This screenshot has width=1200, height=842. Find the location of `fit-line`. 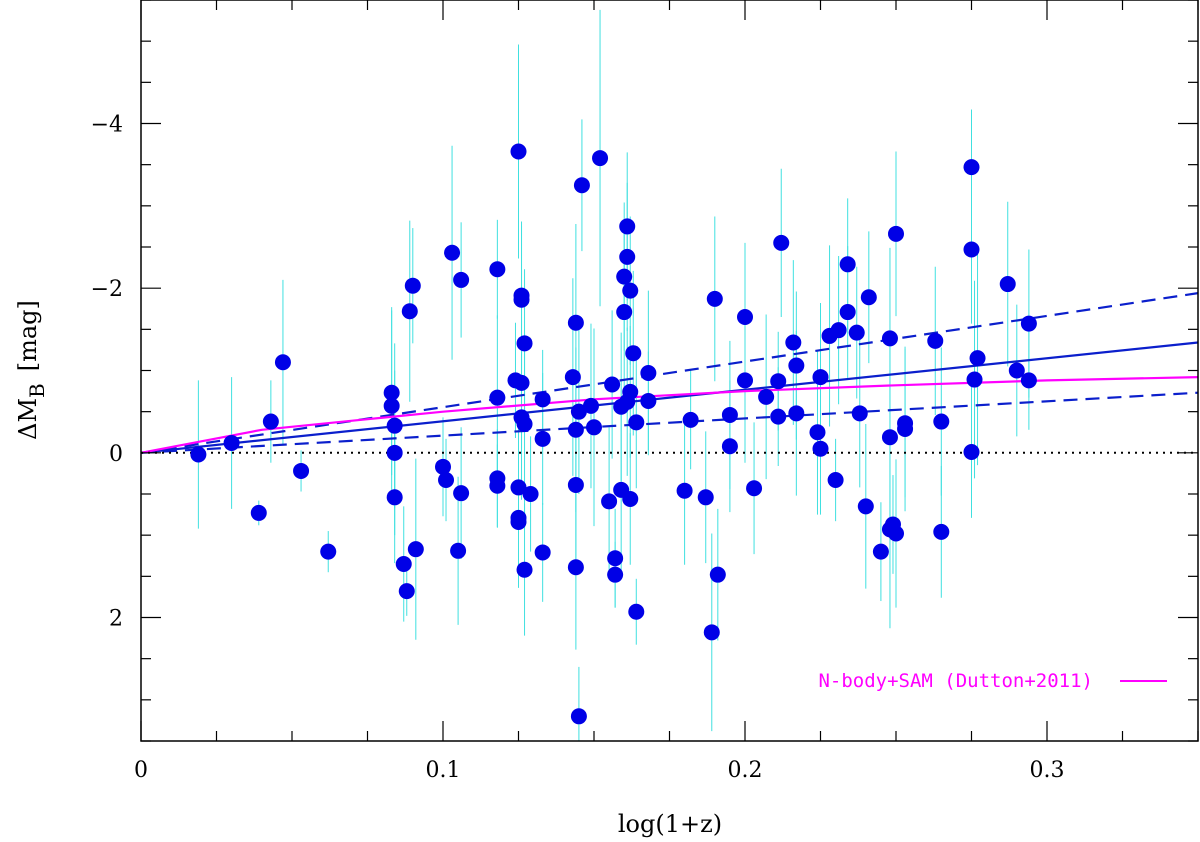

fit-line is located at coordinates (669, 397).